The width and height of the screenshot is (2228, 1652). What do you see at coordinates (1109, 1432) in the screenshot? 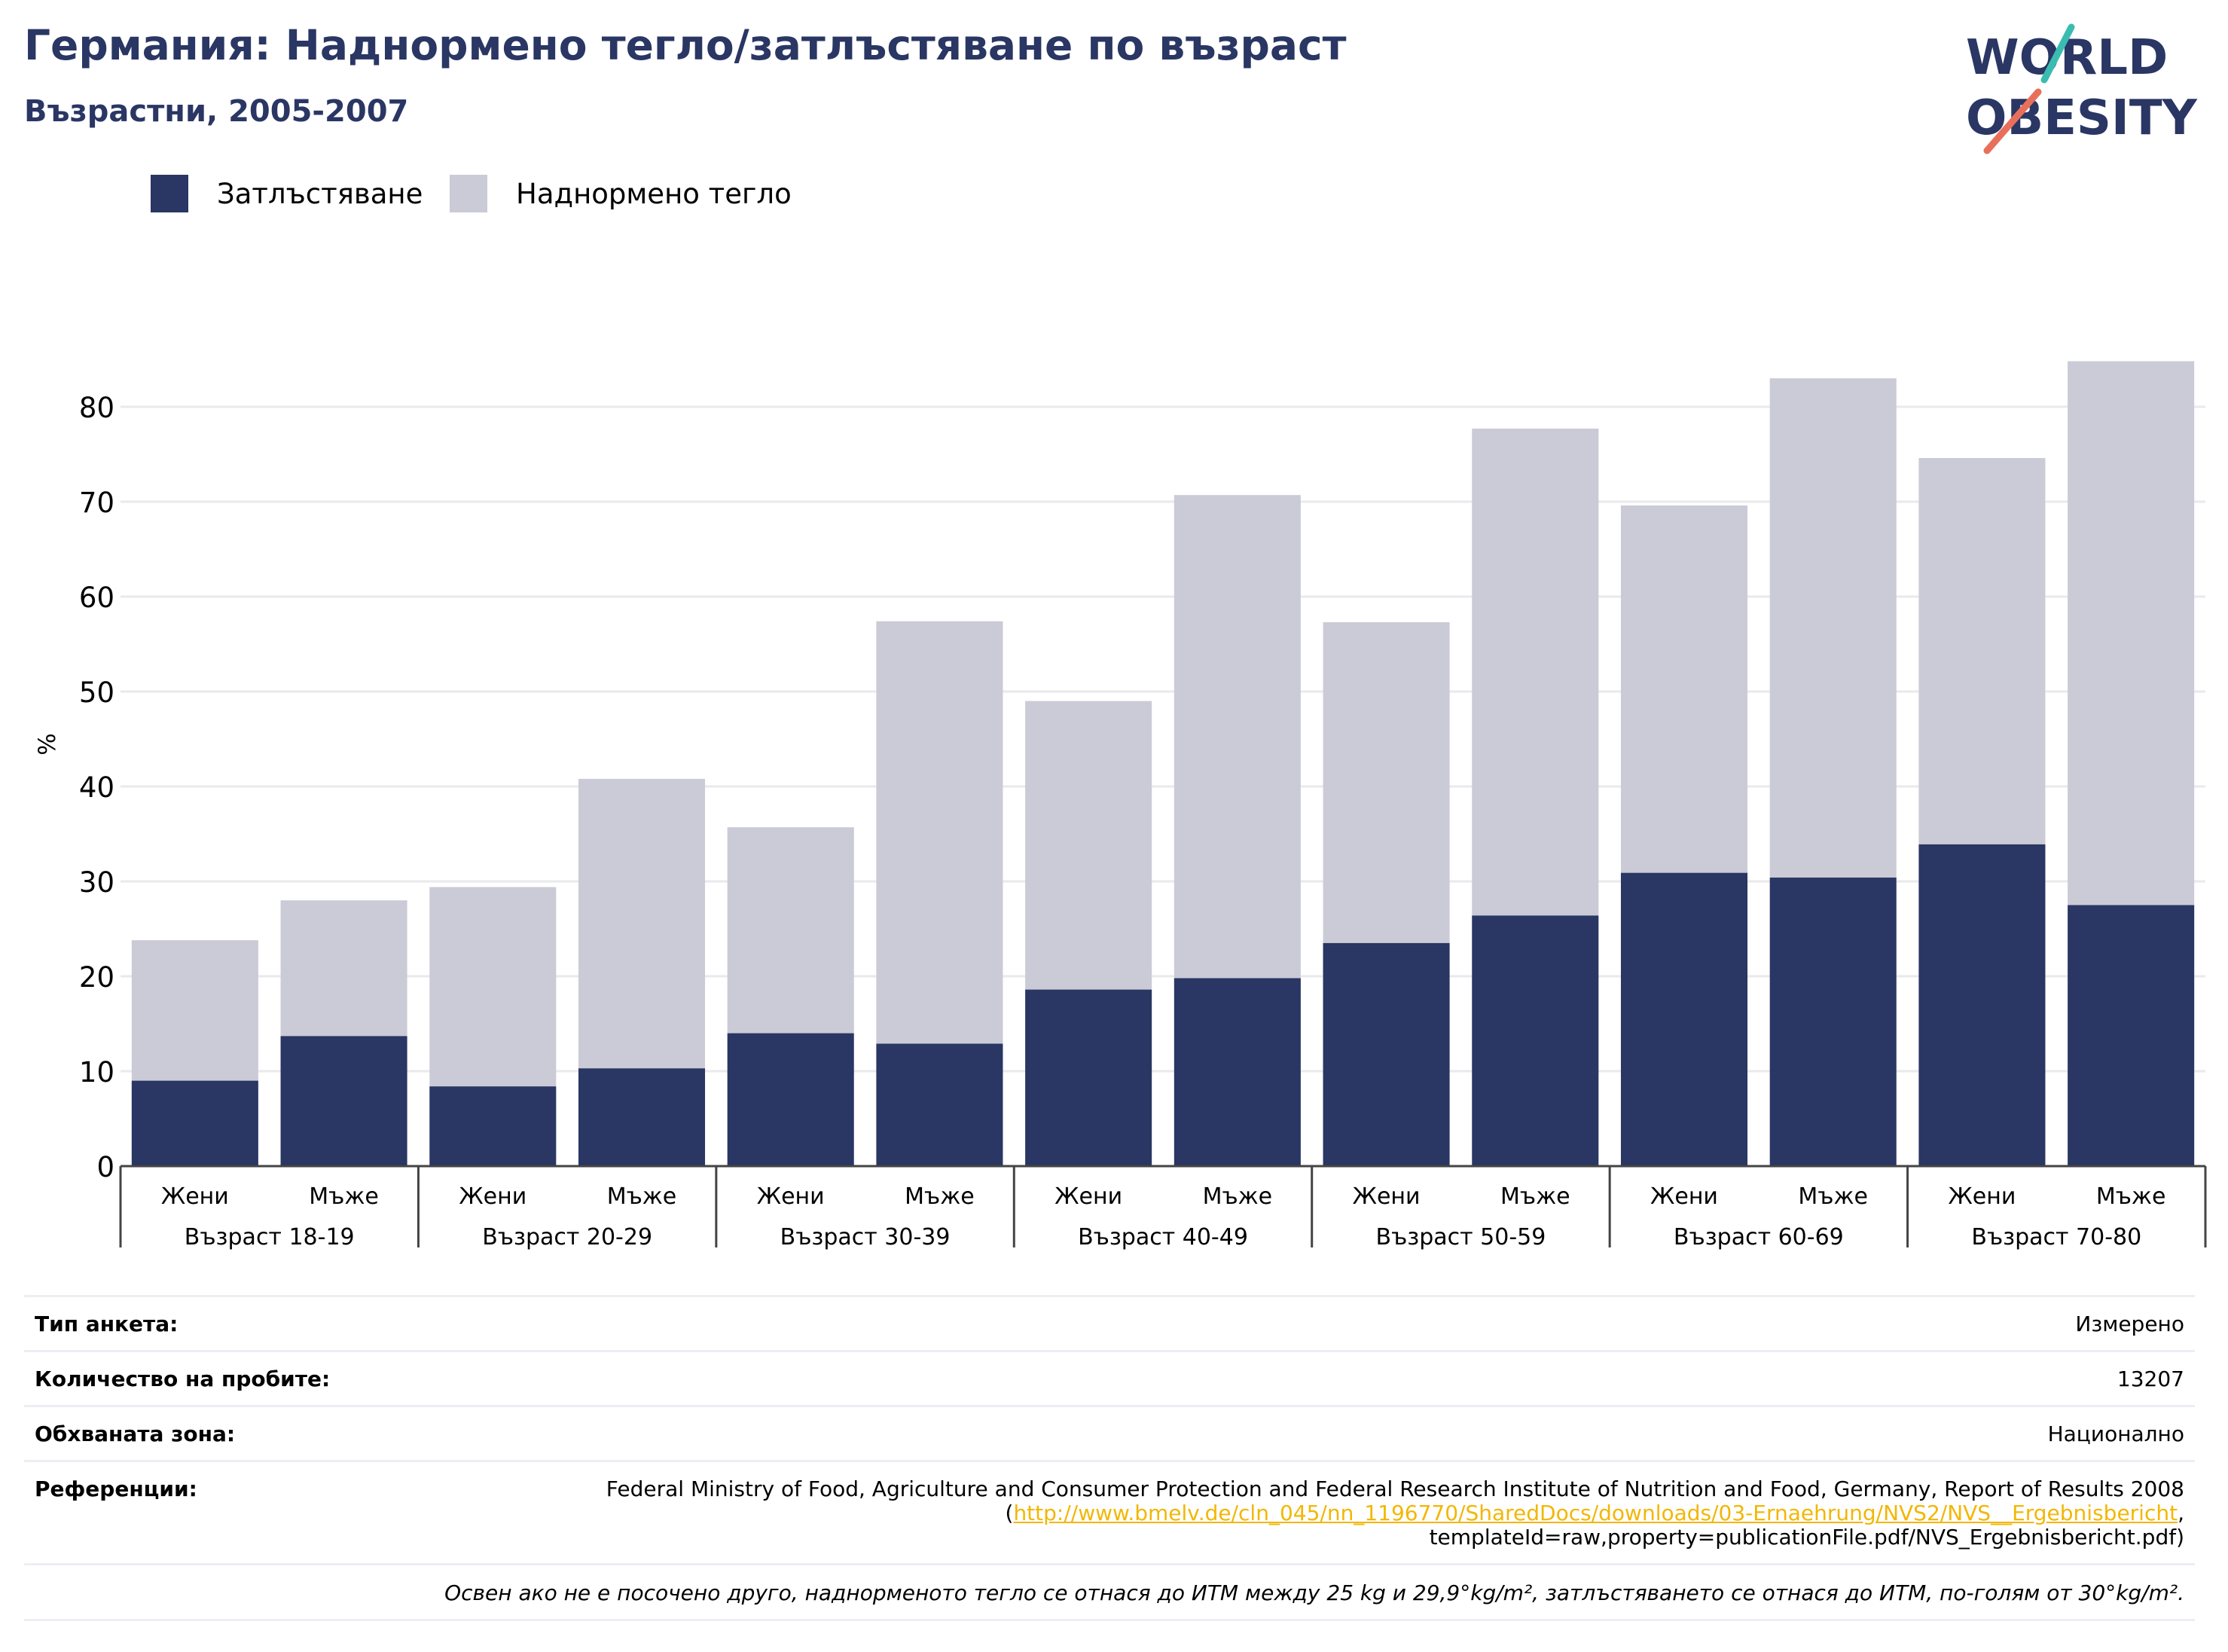
I see `area-row: Обхваната зона: Национално` at bounding box center [1109, 1432].